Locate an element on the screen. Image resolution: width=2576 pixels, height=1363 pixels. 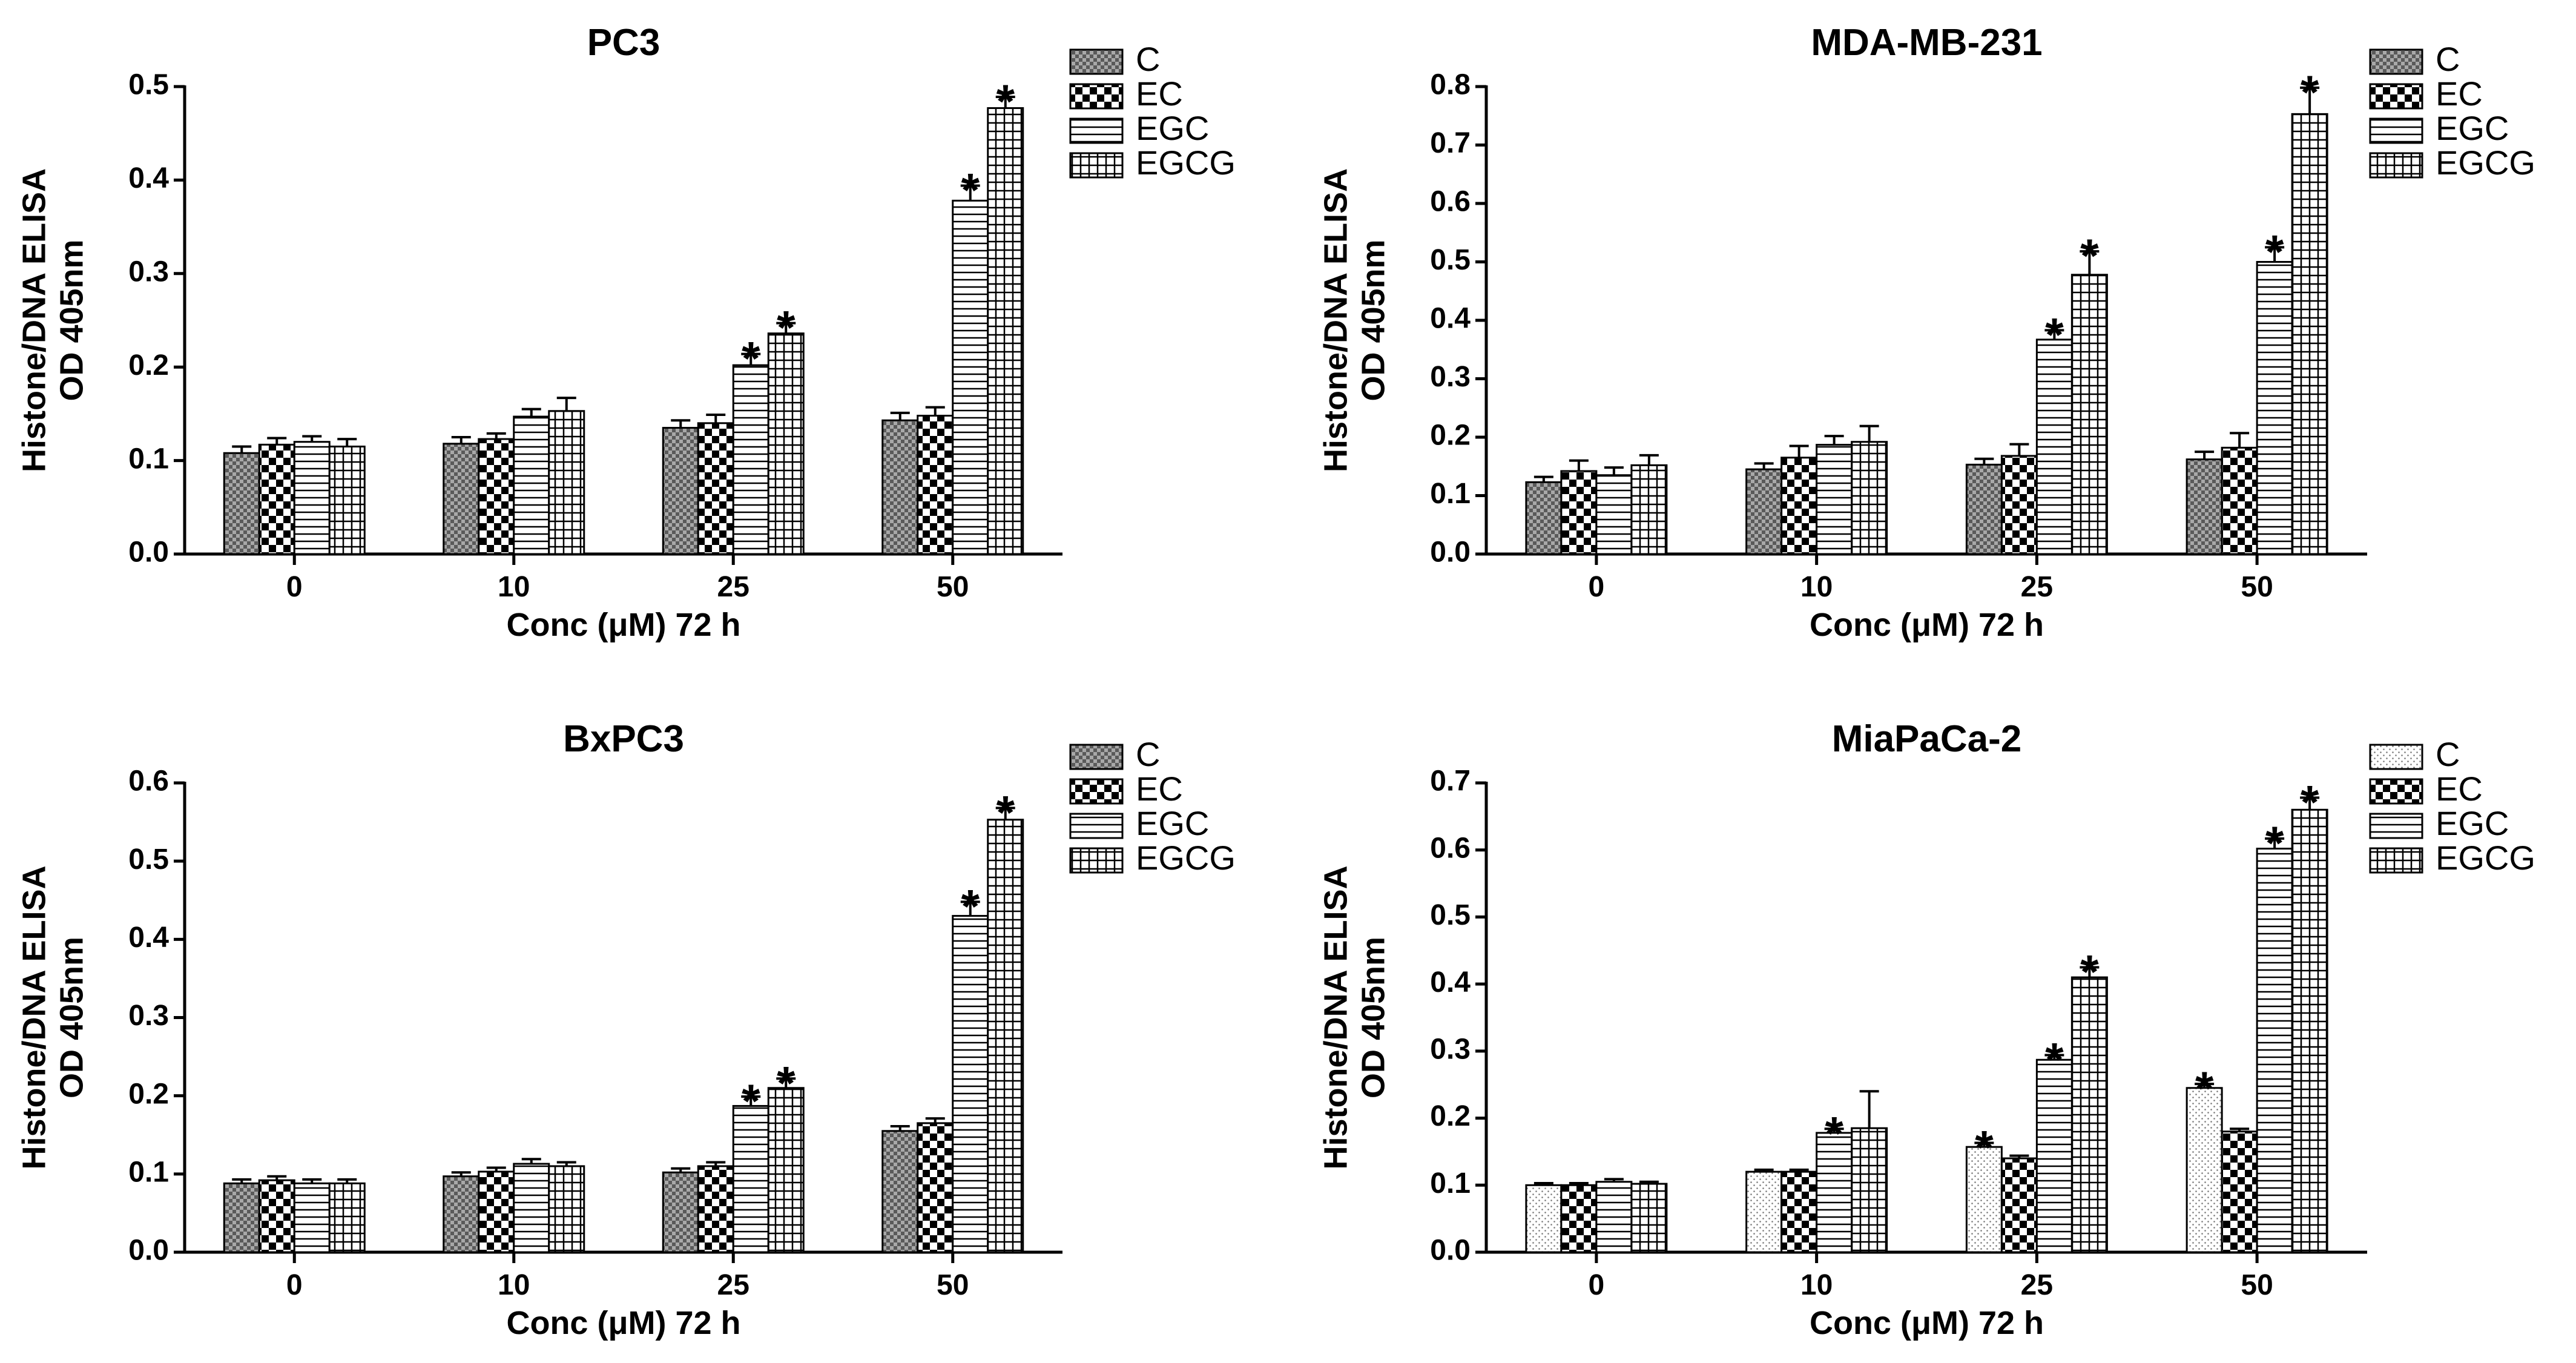
chart-title: MDA-MB-231 is located at coordinates (1926, 43).